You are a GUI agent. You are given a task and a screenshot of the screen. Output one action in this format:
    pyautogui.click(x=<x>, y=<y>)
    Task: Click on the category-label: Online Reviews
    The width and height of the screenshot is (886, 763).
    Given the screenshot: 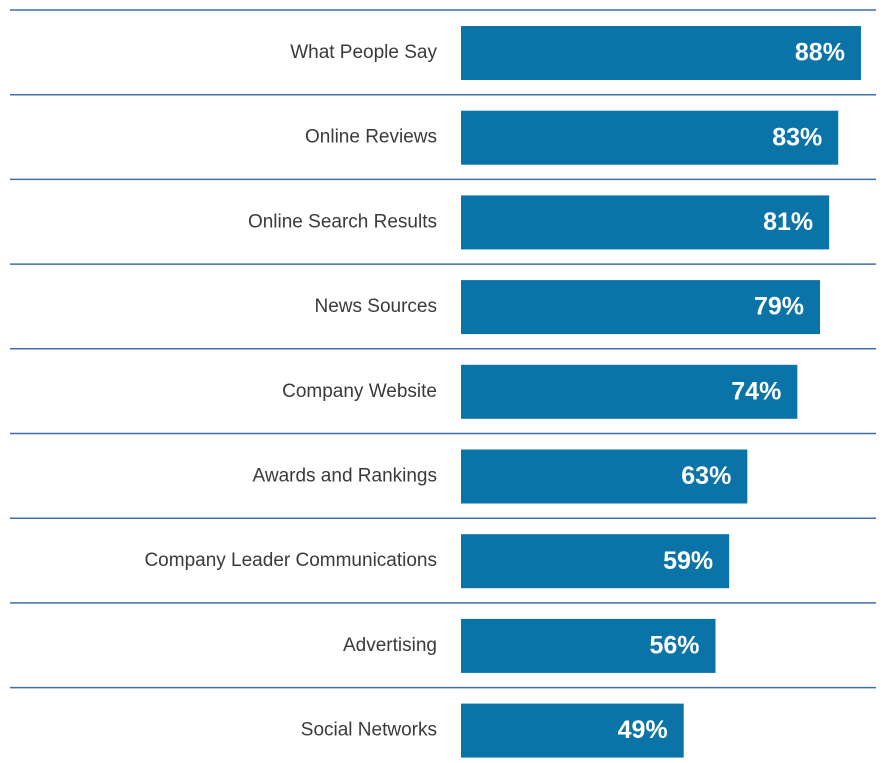 What is the action you would take?
    pyautogui.click(x=371, y=137)
    